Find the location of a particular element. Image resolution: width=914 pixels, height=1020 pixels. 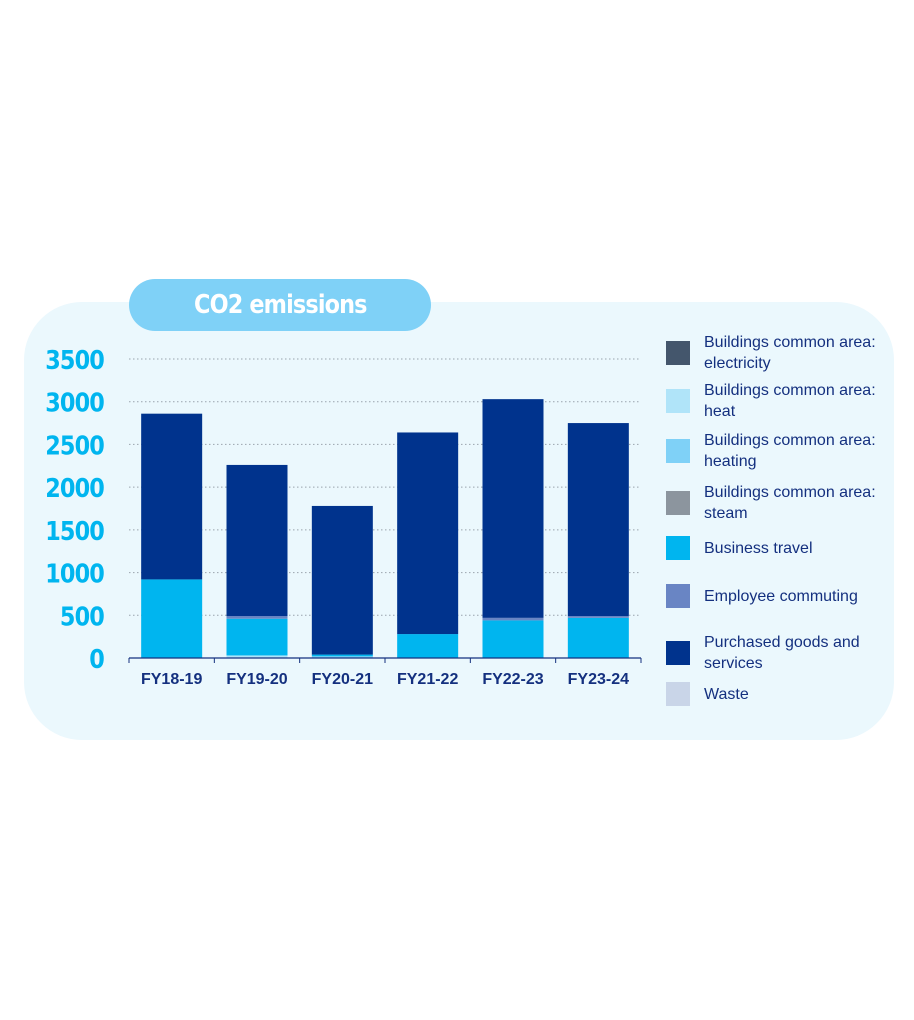

legend-label: Purchased goods and services is located at coordinates (782, 653).